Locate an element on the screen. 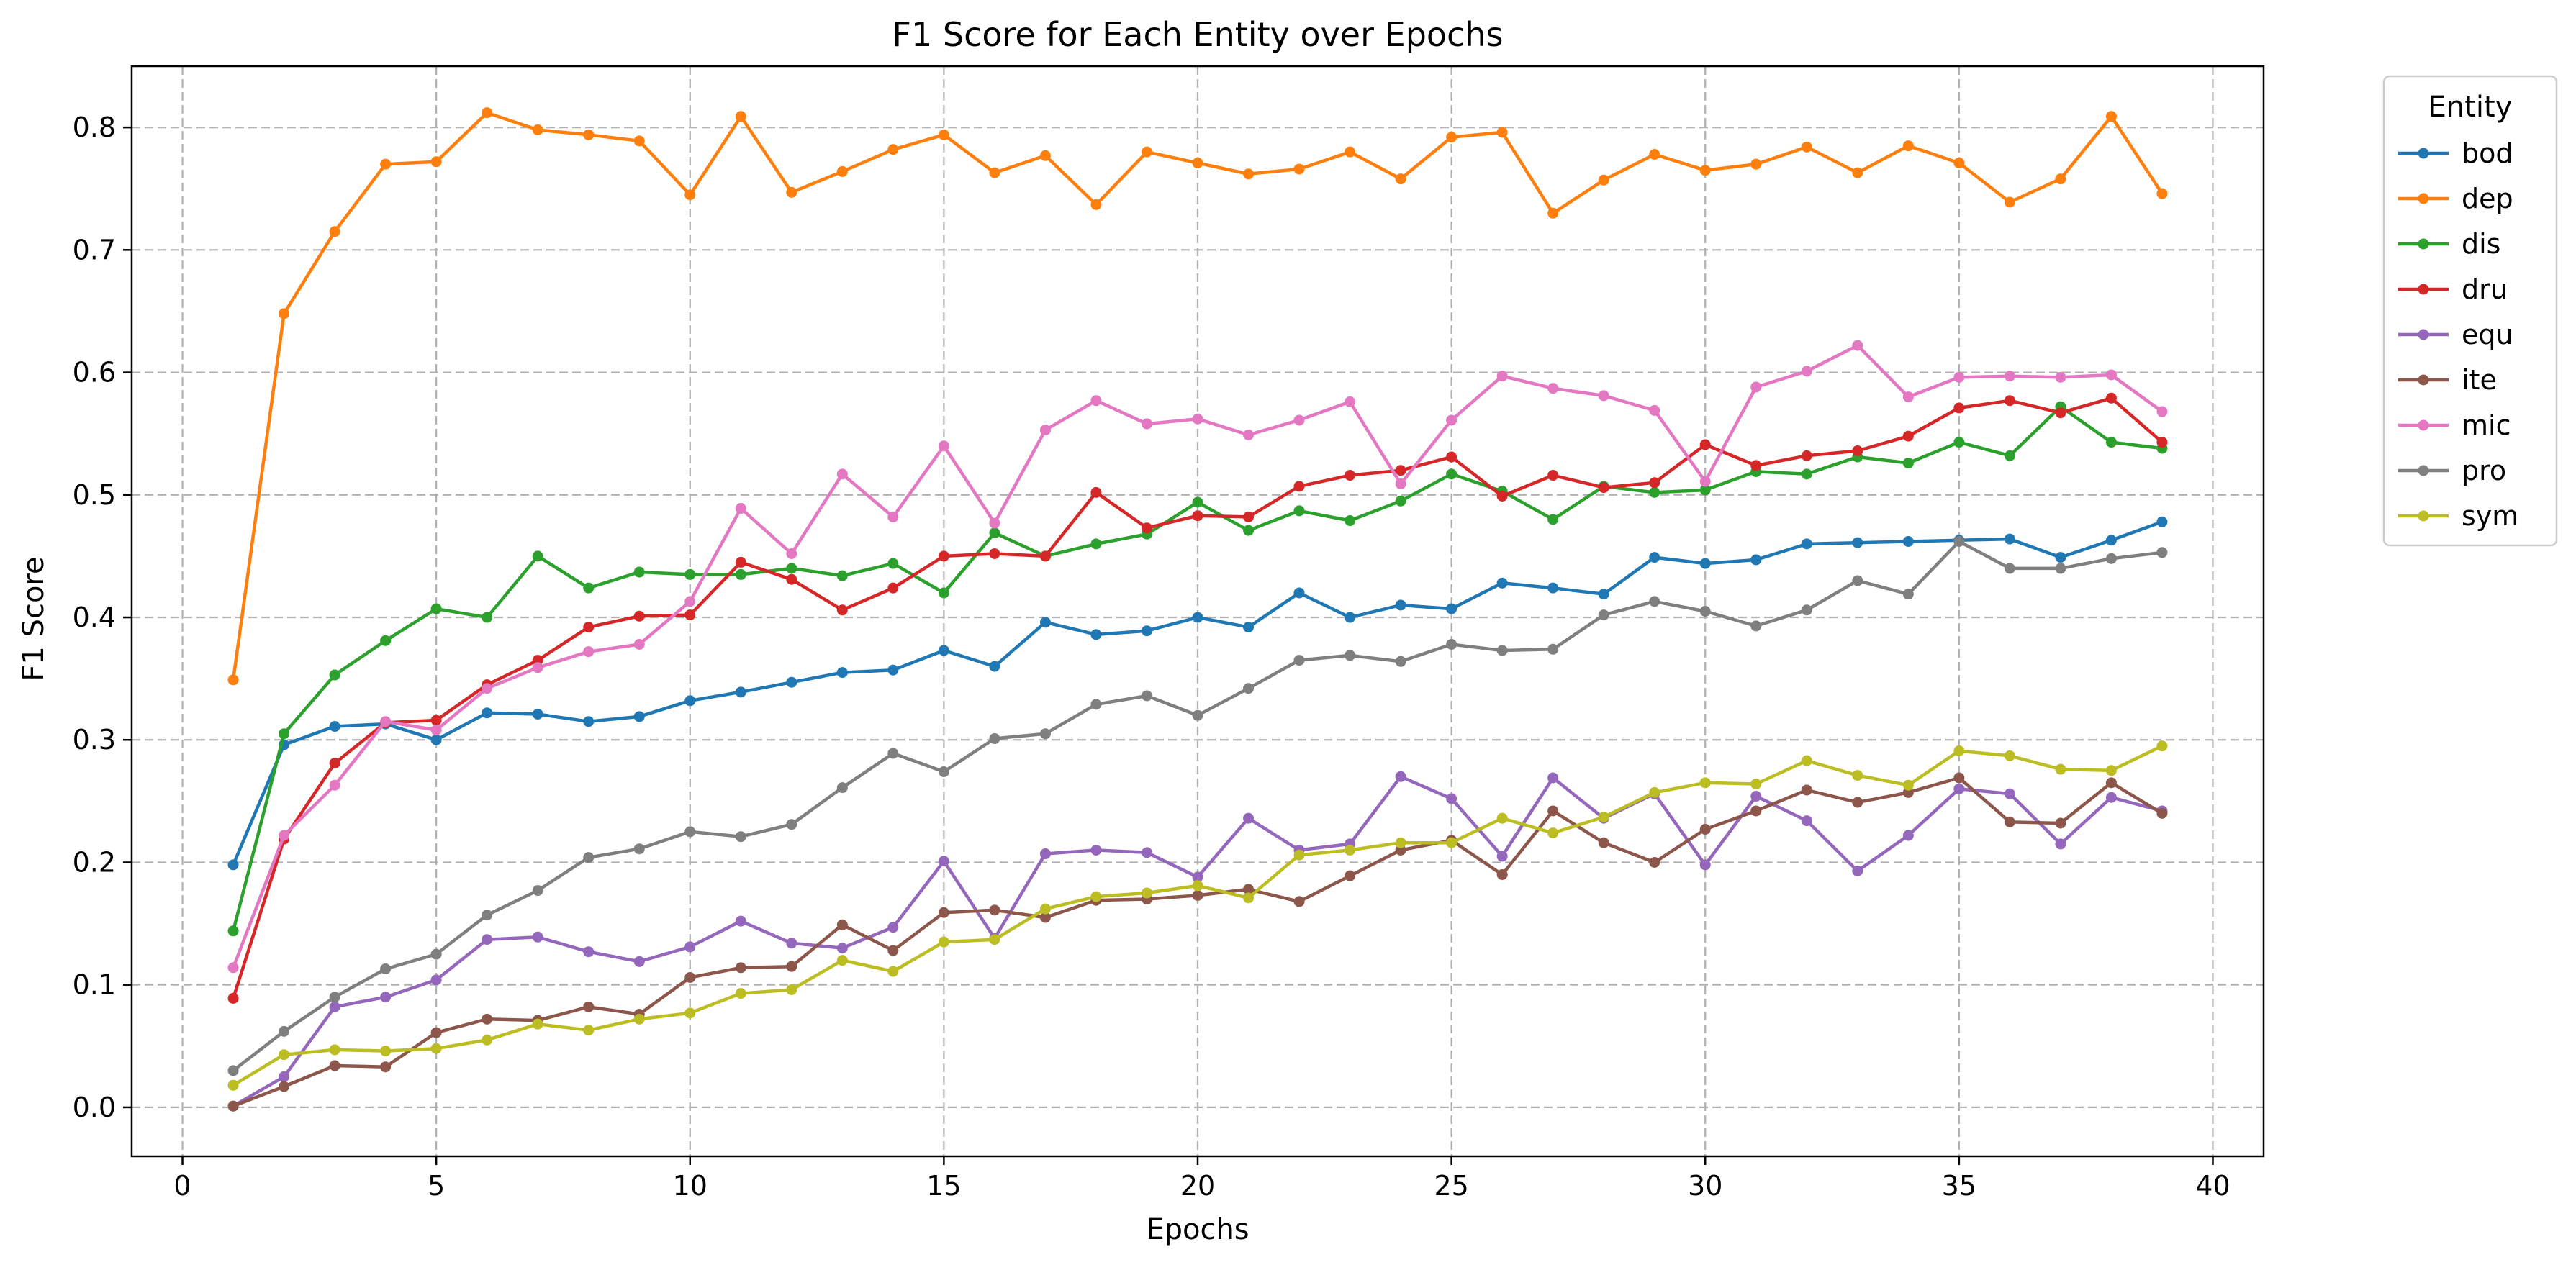 The height and width of the screenshot is (1270, 2576). legend-marker-pro is located at coordinates (2423, 470).